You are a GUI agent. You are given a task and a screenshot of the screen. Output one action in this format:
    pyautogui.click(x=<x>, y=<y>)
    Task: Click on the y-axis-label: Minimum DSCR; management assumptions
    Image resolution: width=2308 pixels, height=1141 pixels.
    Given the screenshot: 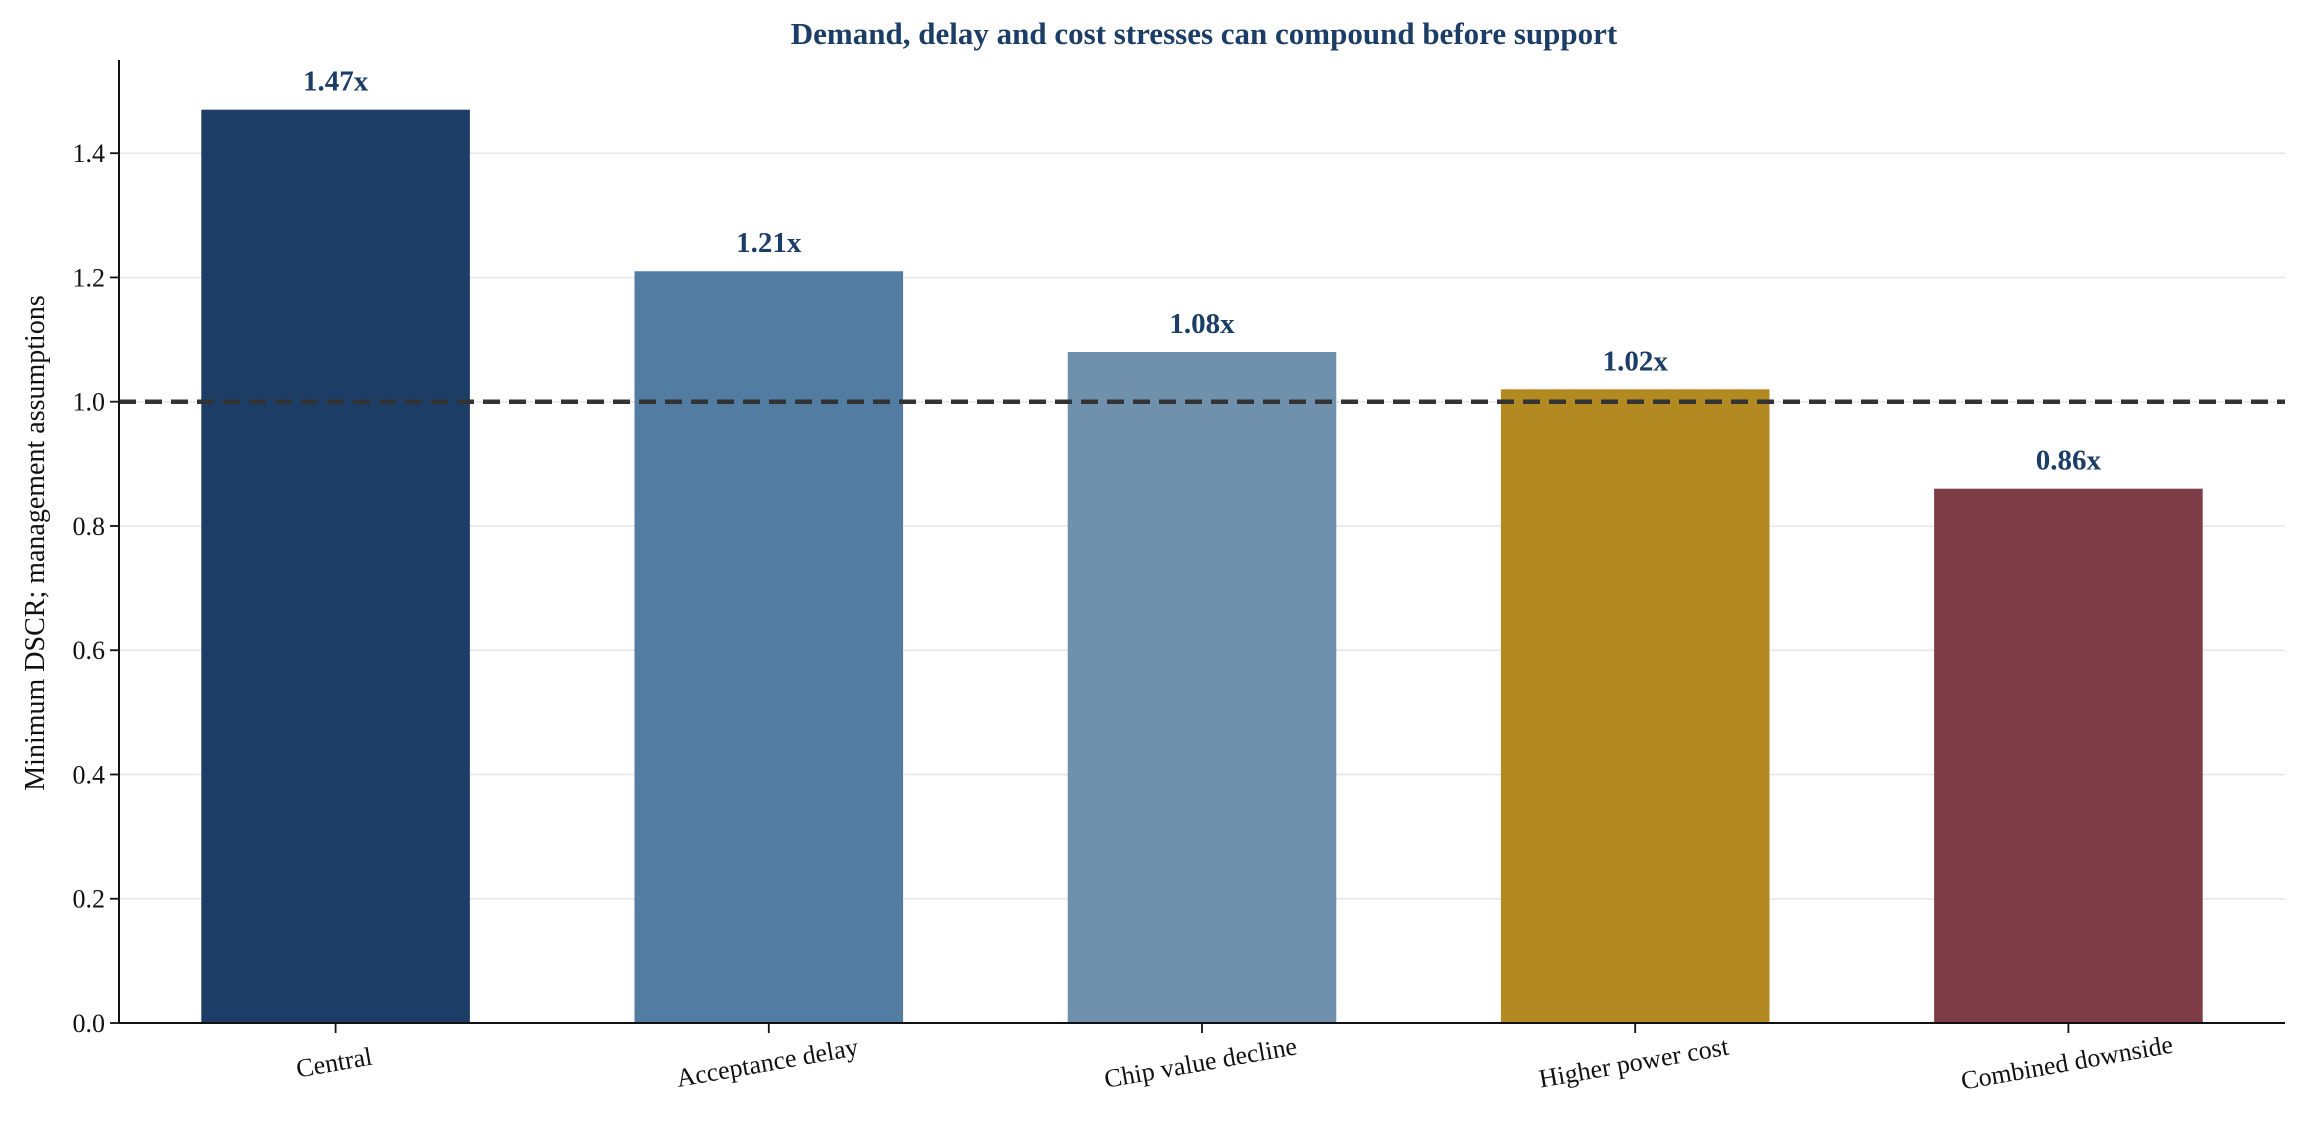 What is the action you would take?
    pyautogui.click(x=35, y=542)
    